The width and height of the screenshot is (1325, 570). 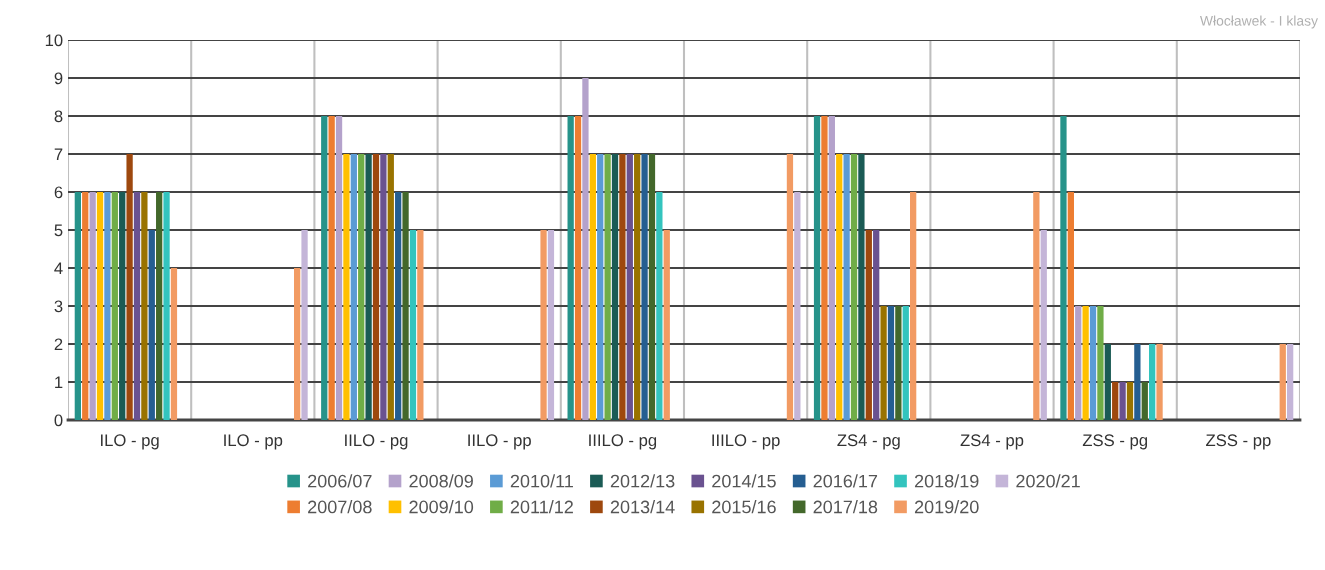 What do you see at coordinates (946, 507) in the screenshot?
I see `legend-label: 2019/20` at bounding box center [946, 507].